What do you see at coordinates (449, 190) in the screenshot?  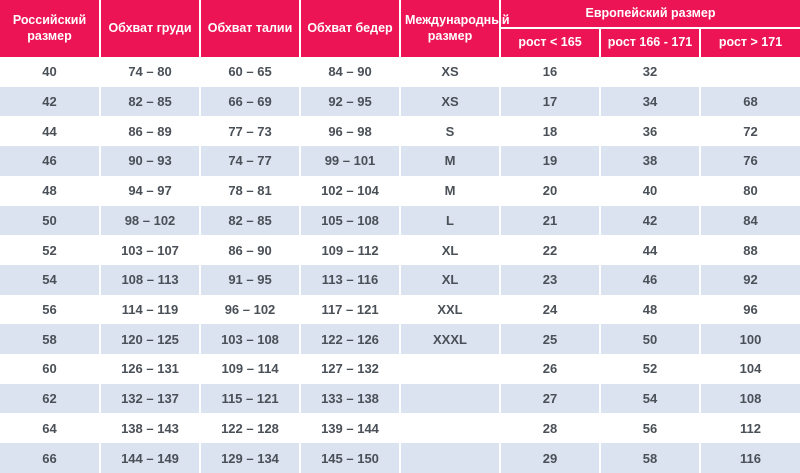 I see `table-cell: M` at bounding box center [449, 190].